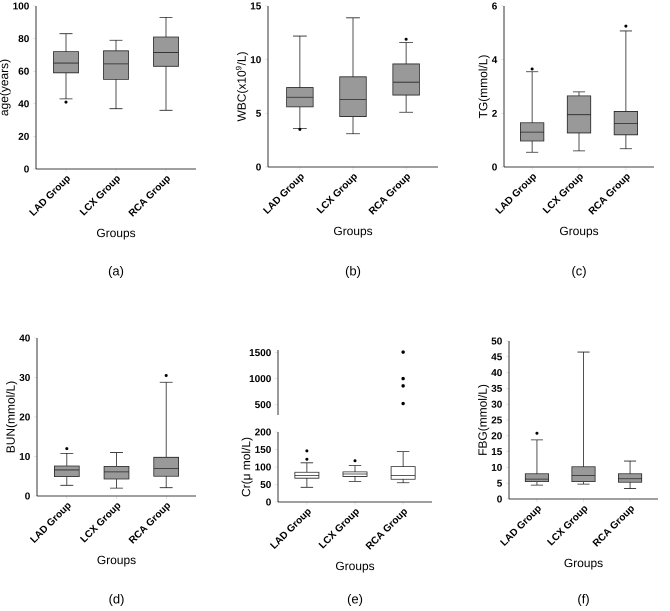 The width and height of the screenshot is (670, 611). Describe the element at coordinates (353, 272) in the screenshot. I see `text: (b)` at that location.